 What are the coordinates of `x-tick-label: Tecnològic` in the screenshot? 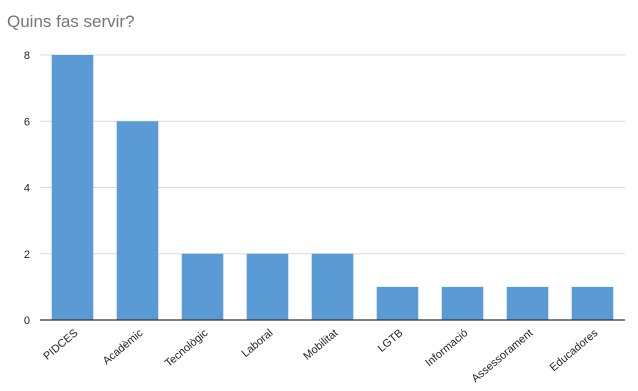 It's located at (187, 348).